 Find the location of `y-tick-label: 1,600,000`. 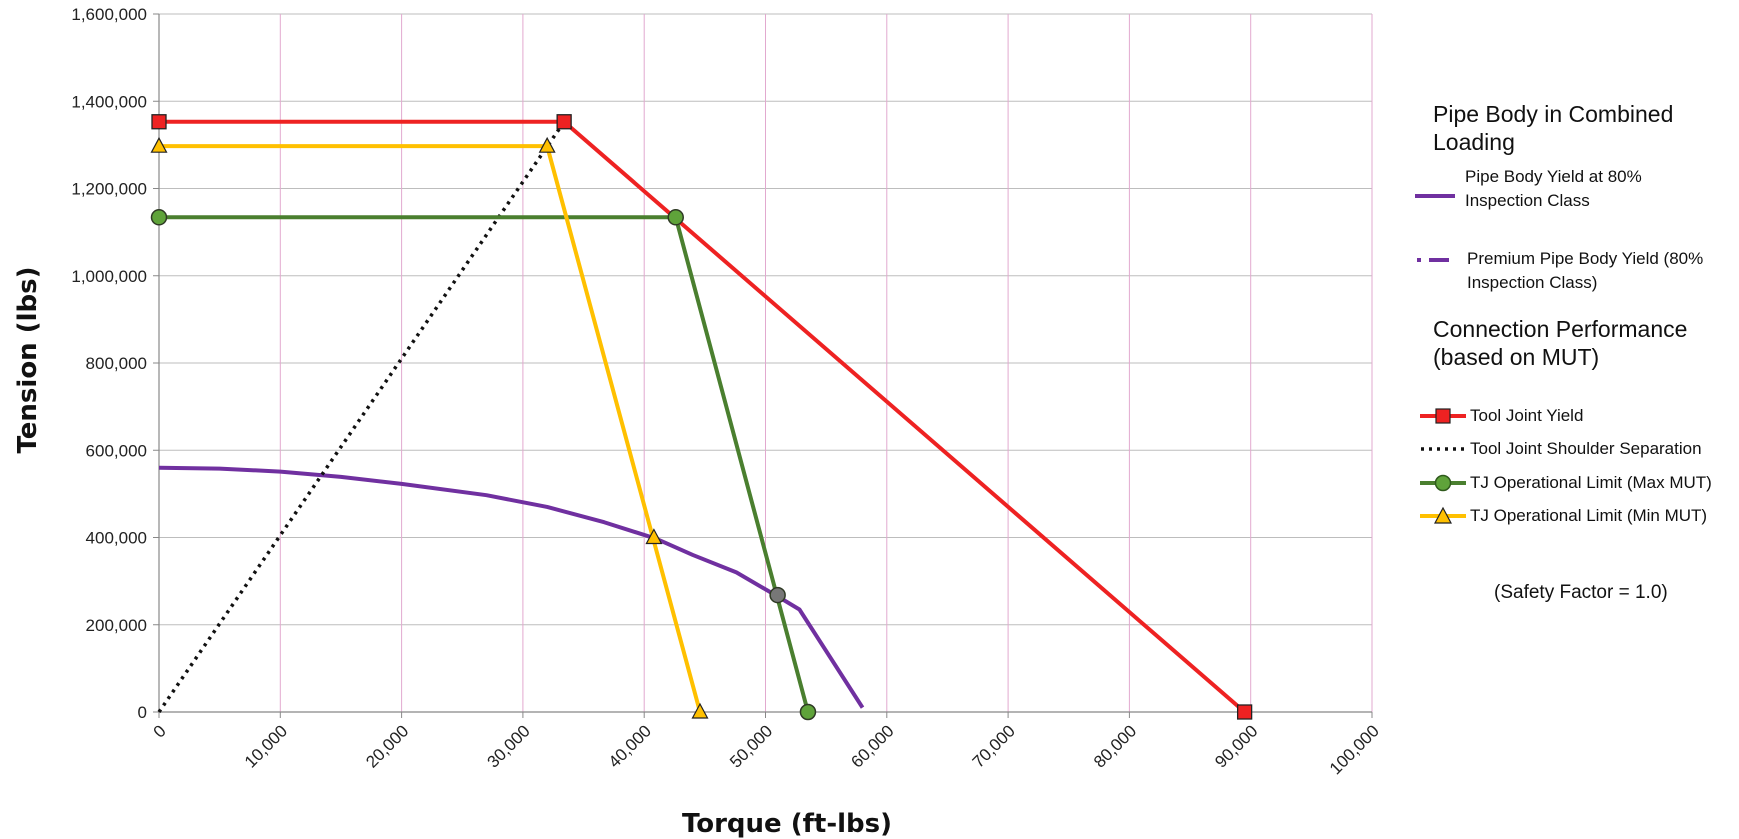

y-tick-label: 1,600,000 is located at coordinates (109, 14).